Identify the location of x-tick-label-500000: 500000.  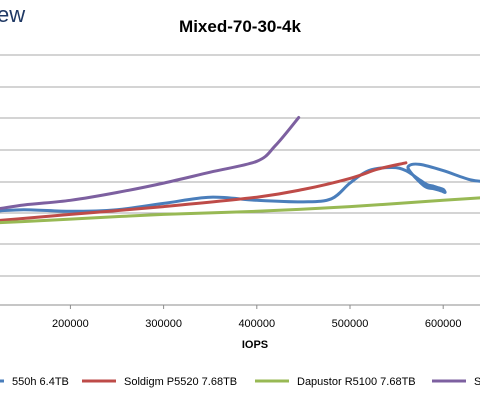
(350, 324).